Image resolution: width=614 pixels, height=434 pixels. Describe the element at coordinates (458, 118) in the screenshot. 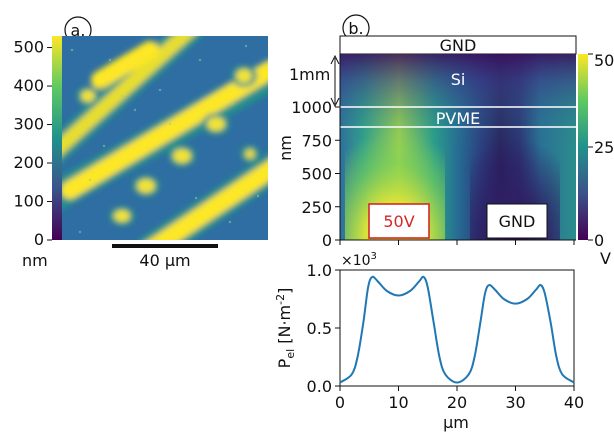

I see `pvme-layer-label: PVME` at that location.